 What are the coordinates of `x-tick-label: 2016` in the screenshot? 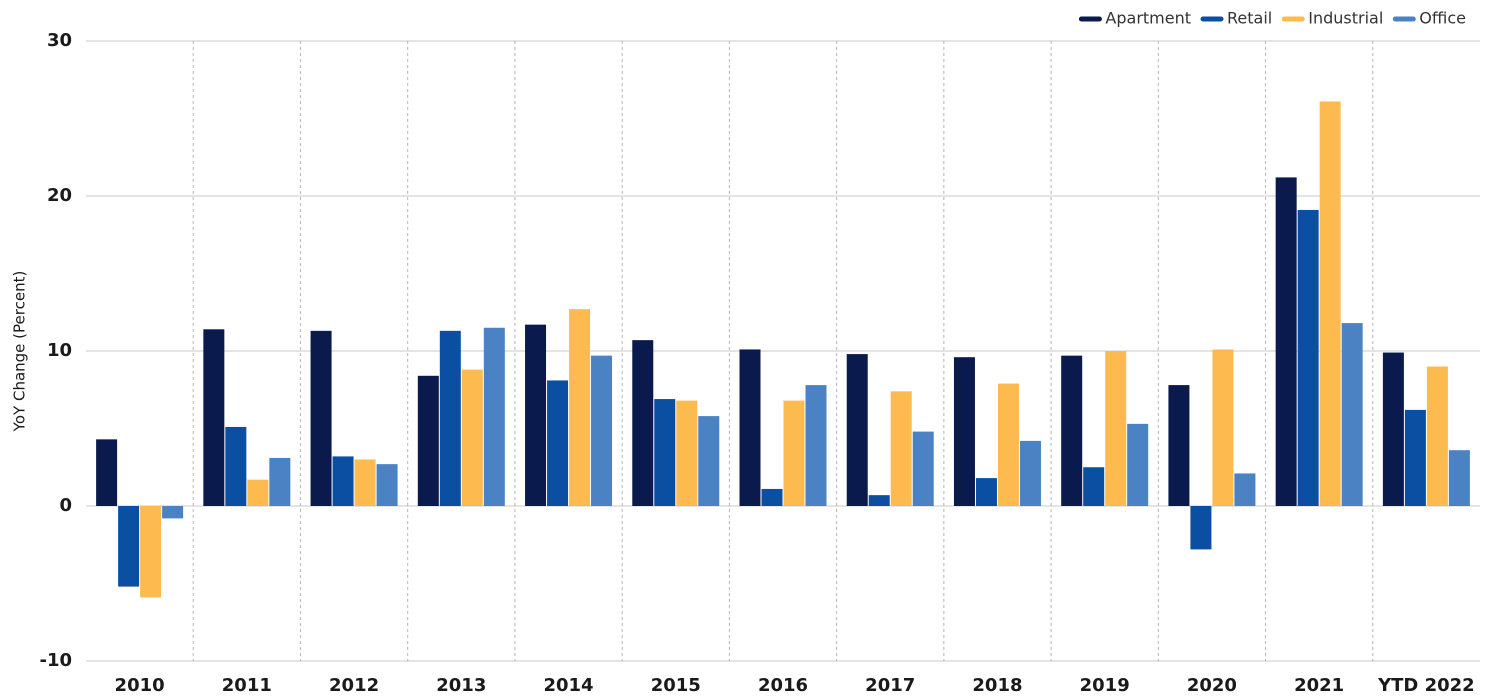 It's located at (783, 685).